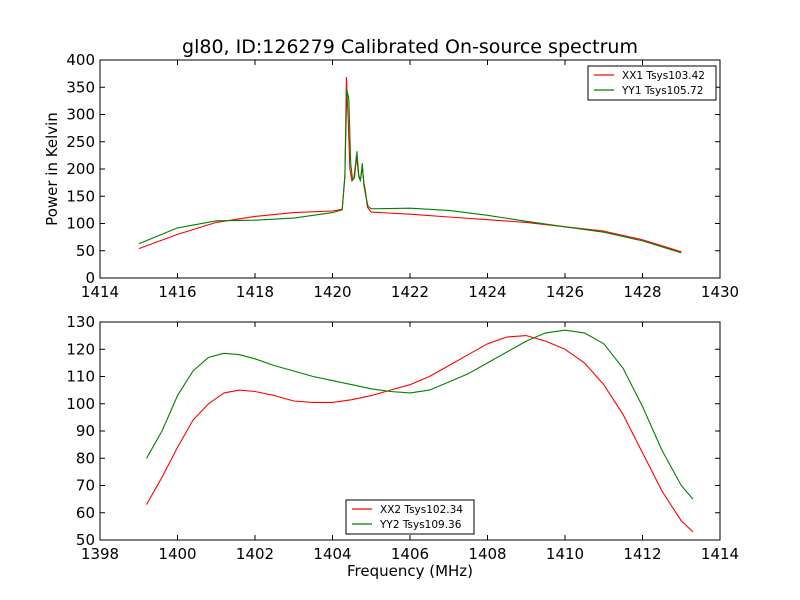 The height and width of the screenshot is (600, 800). I want to click on x-tick-label: 1410, so click(565, 554).